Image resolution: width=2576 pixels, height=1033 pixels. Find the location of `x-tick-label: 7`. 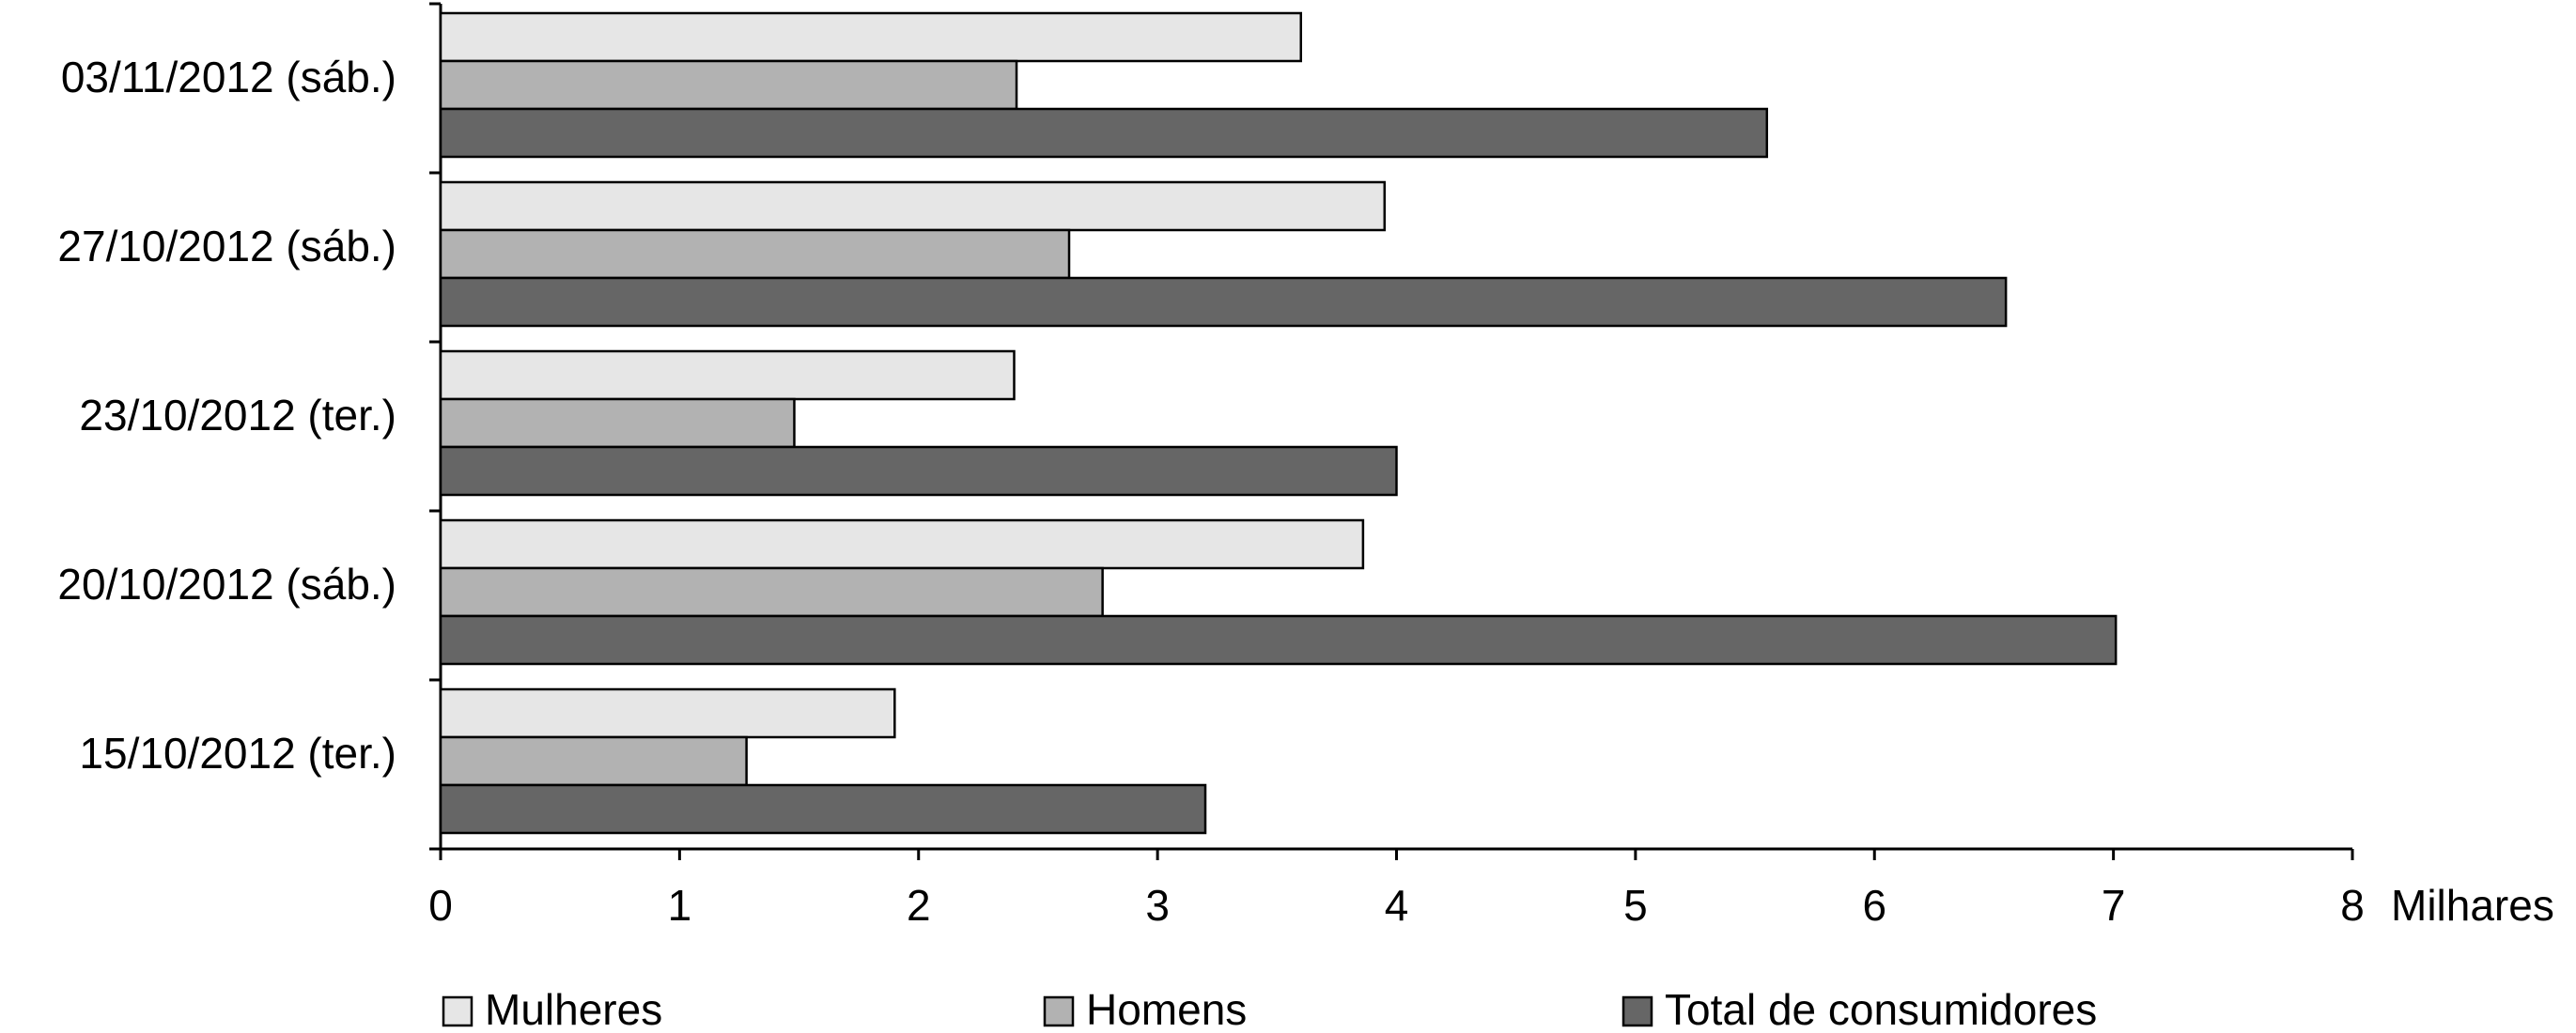

x-tick-label: 7 is located at coordinates (2114, 905).